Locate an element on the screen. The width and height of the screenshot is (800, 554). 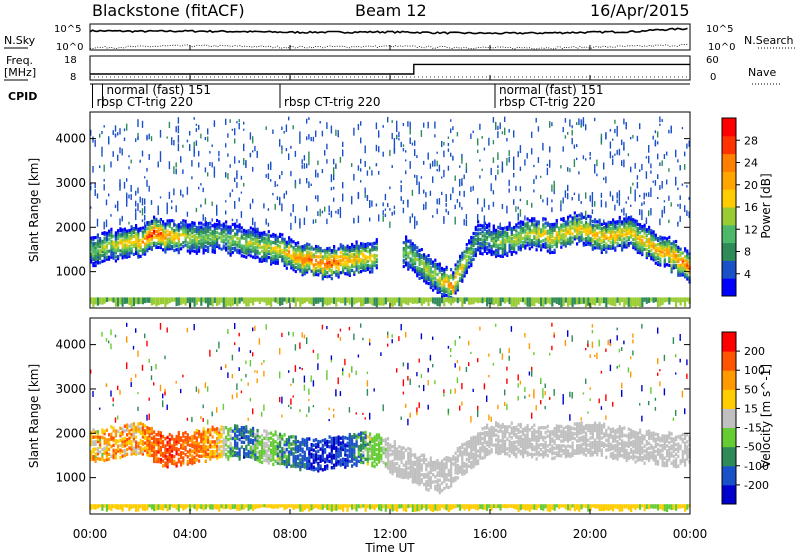
velocity-noise is located at coordinates (194, 327).